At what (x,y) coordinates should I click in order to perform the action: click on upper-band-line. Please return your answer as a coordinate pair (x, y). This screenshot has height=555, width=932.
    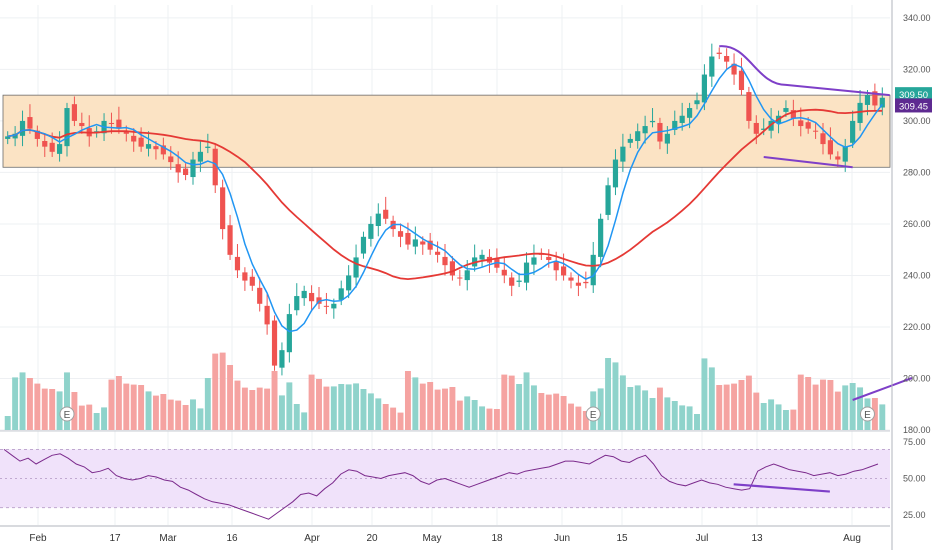
    Looking at the image, I should click on (804, 71).